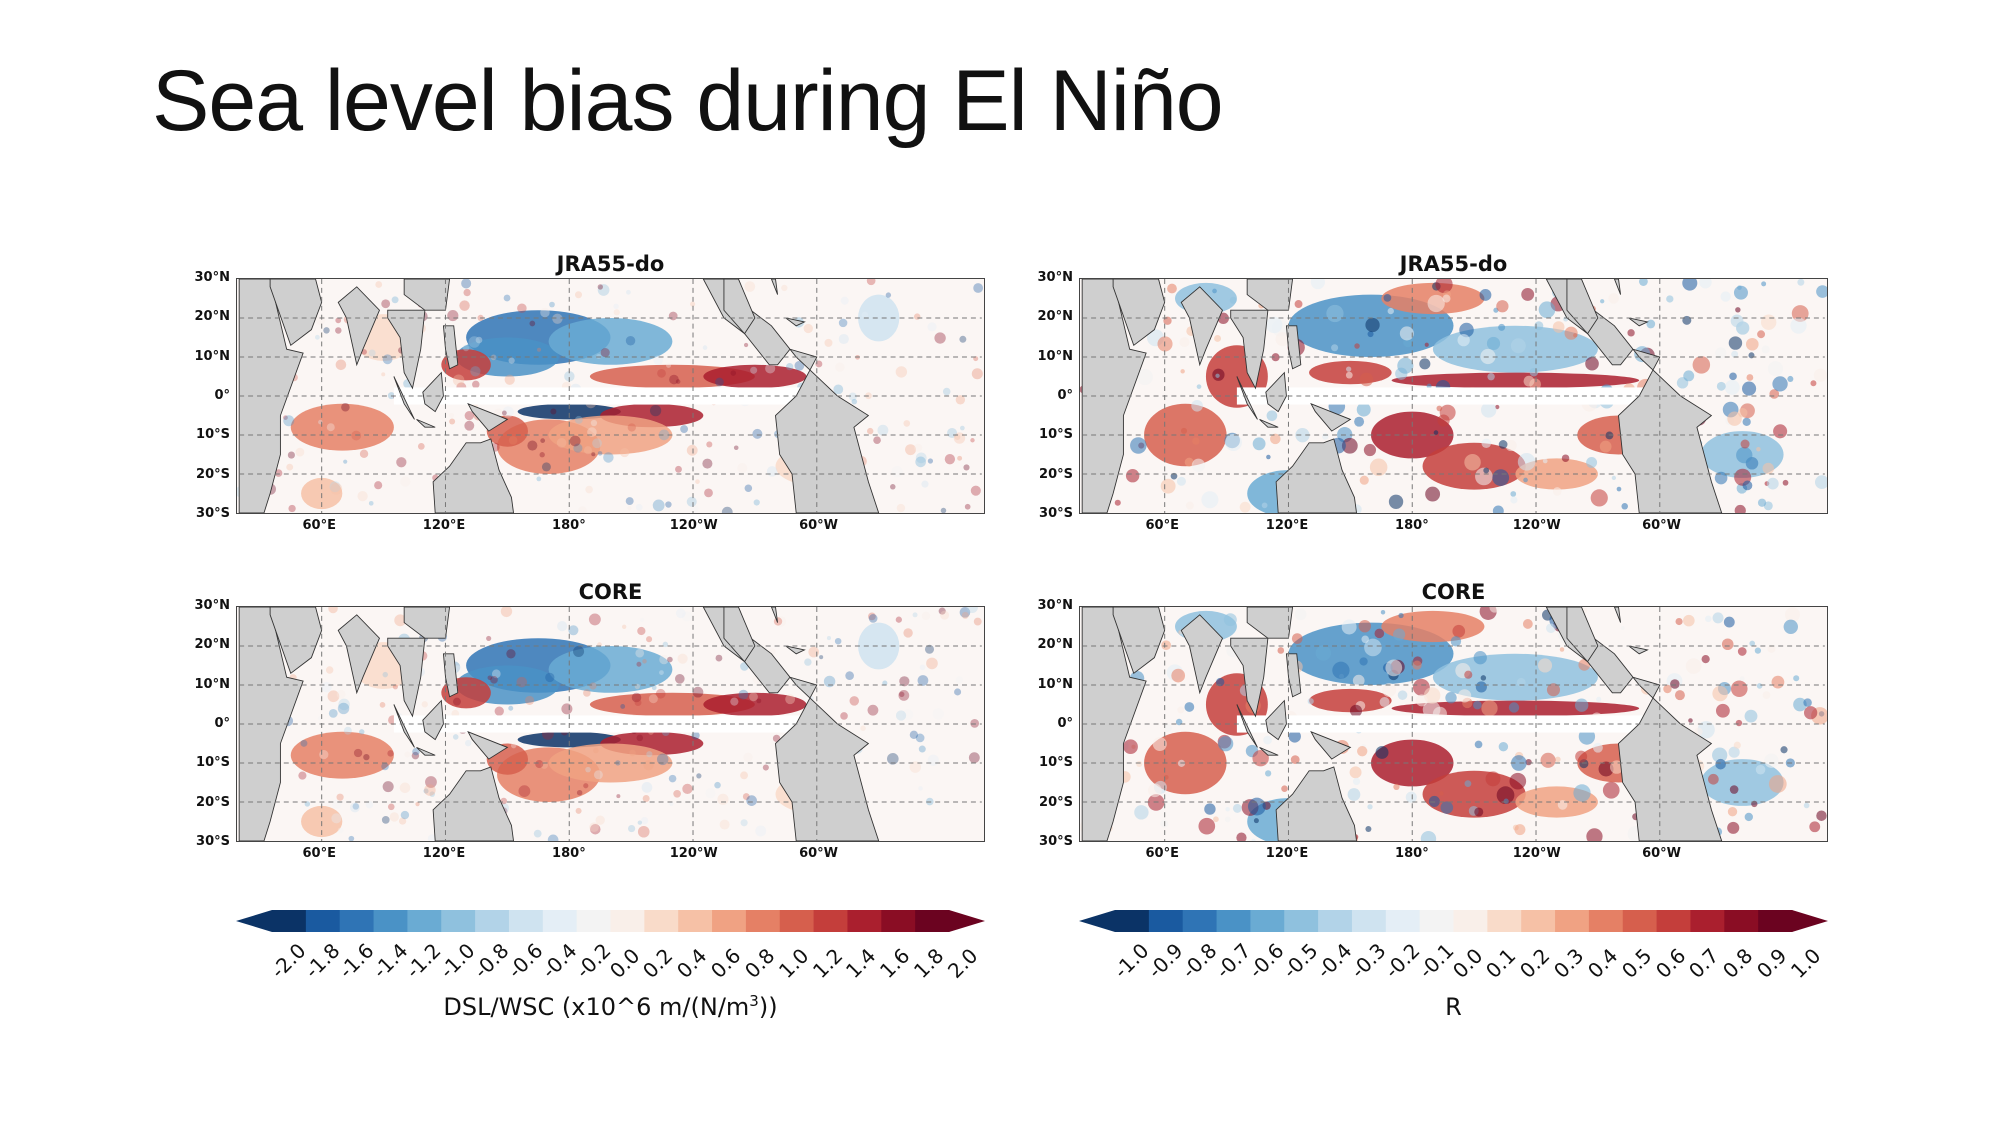 The height and width of the screenshot is (1125, 2000). Describe the element at coordinates (1453, 1007) in the screenshot. I see `colorbar-label: R` at that location.